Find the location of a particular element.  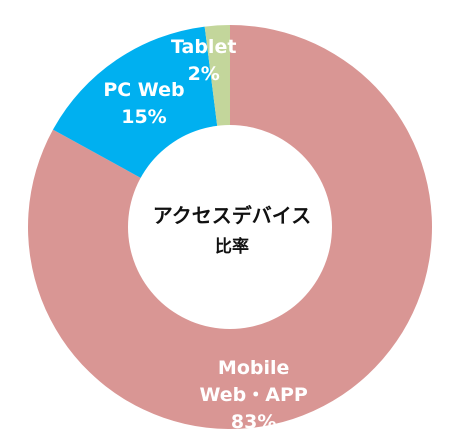

slice-name-mobile-web-app: Web・APP is located at coordinates (253, 395).